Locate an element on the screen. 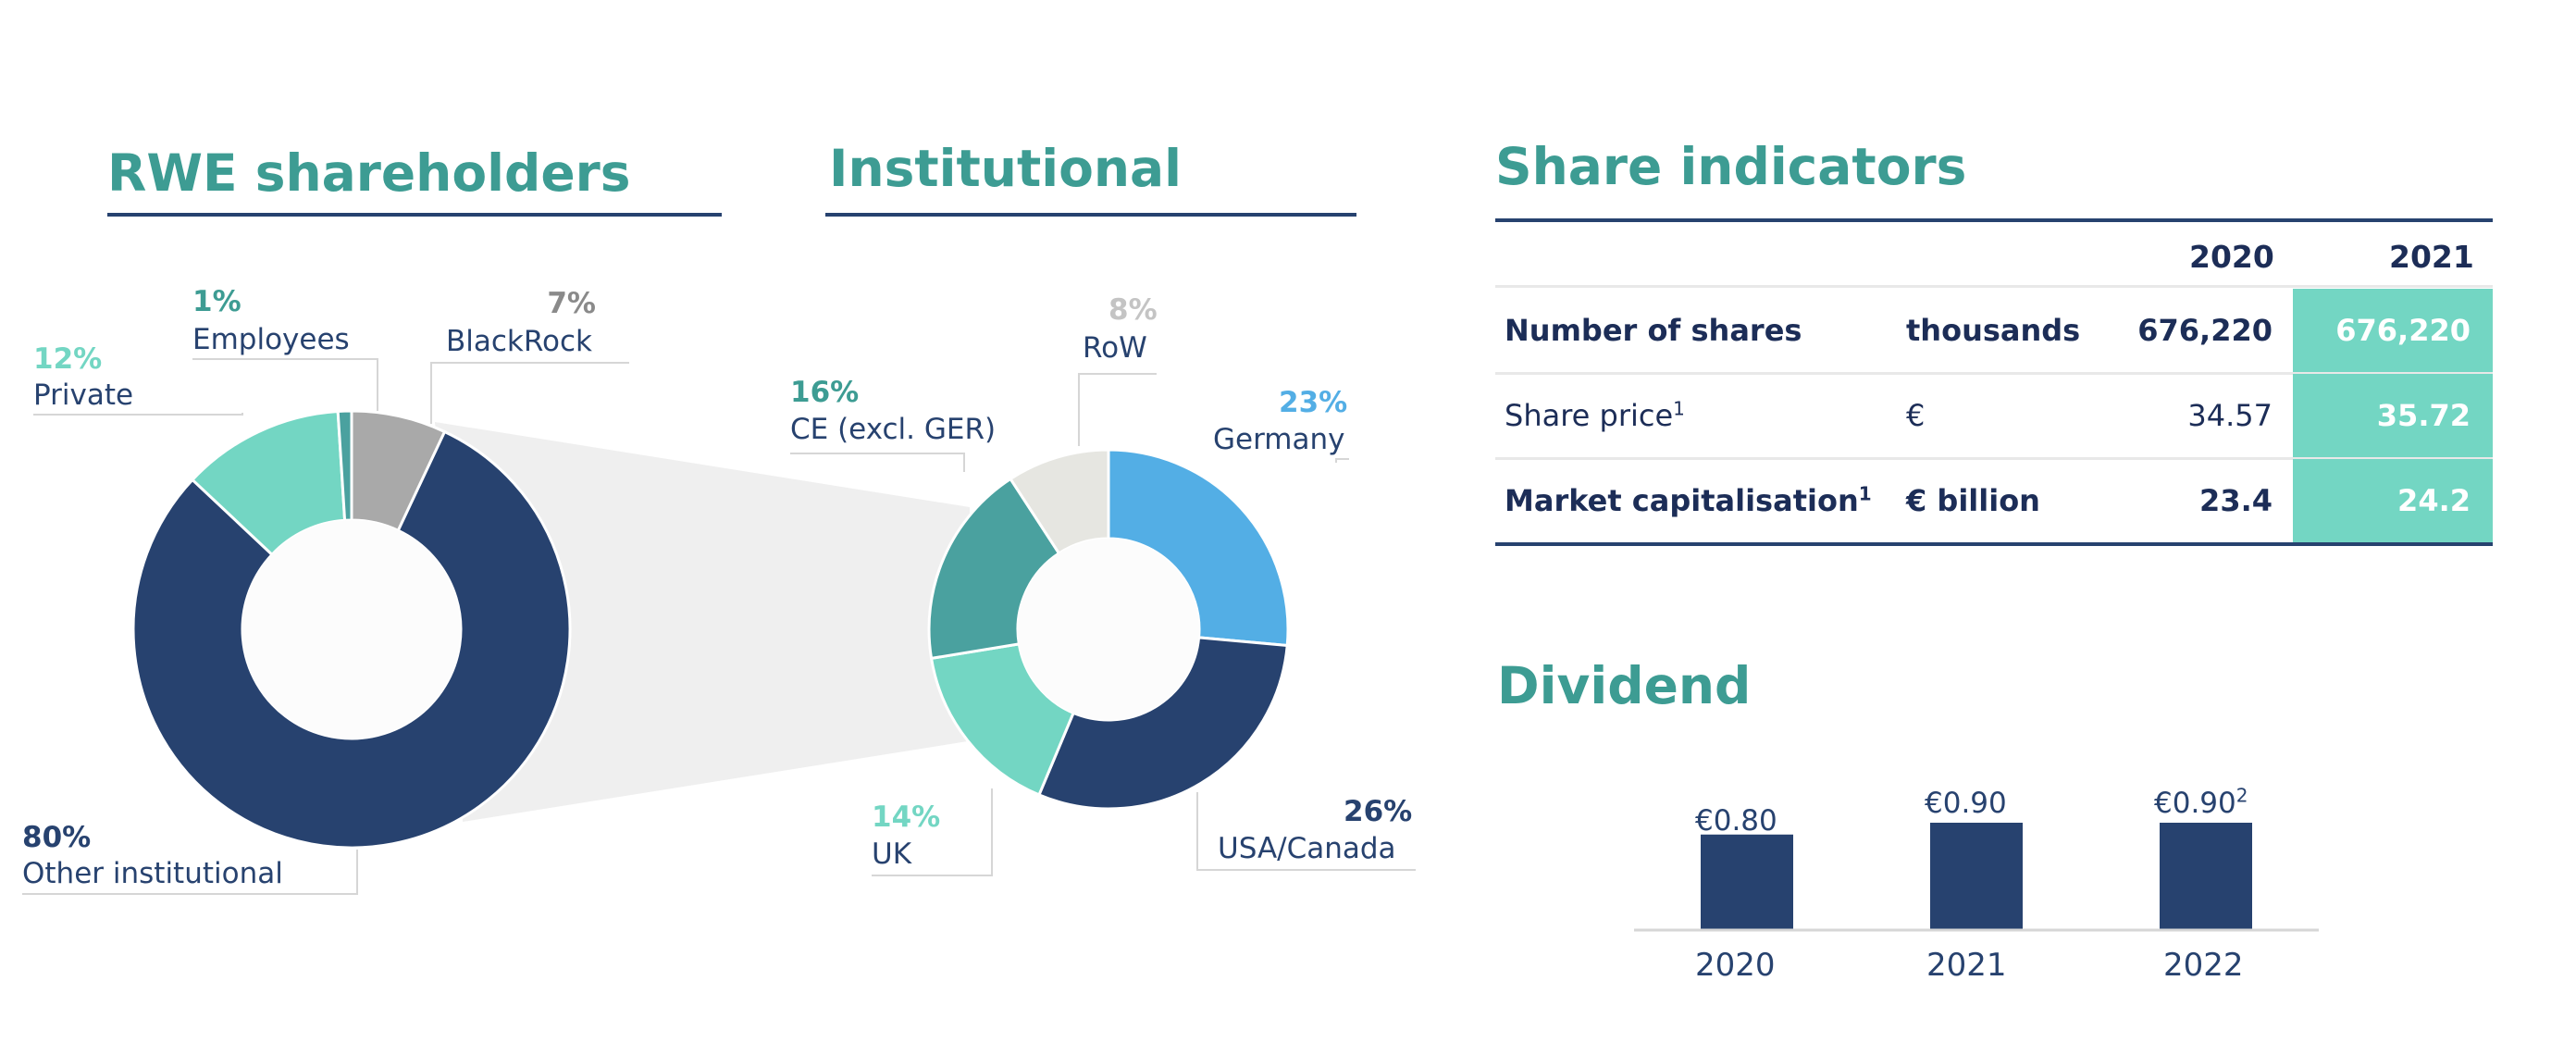  institutional-title: Institutional is located at coordinates (1005, 168).